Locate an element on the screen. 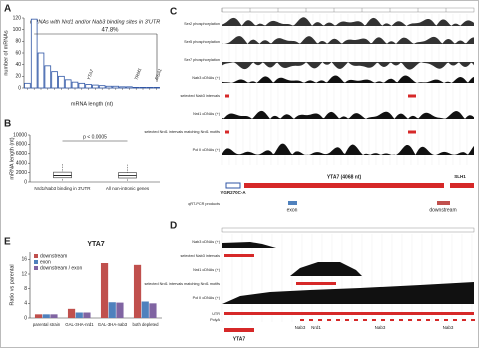  panel-label: C is located at coordinates (173, 12).